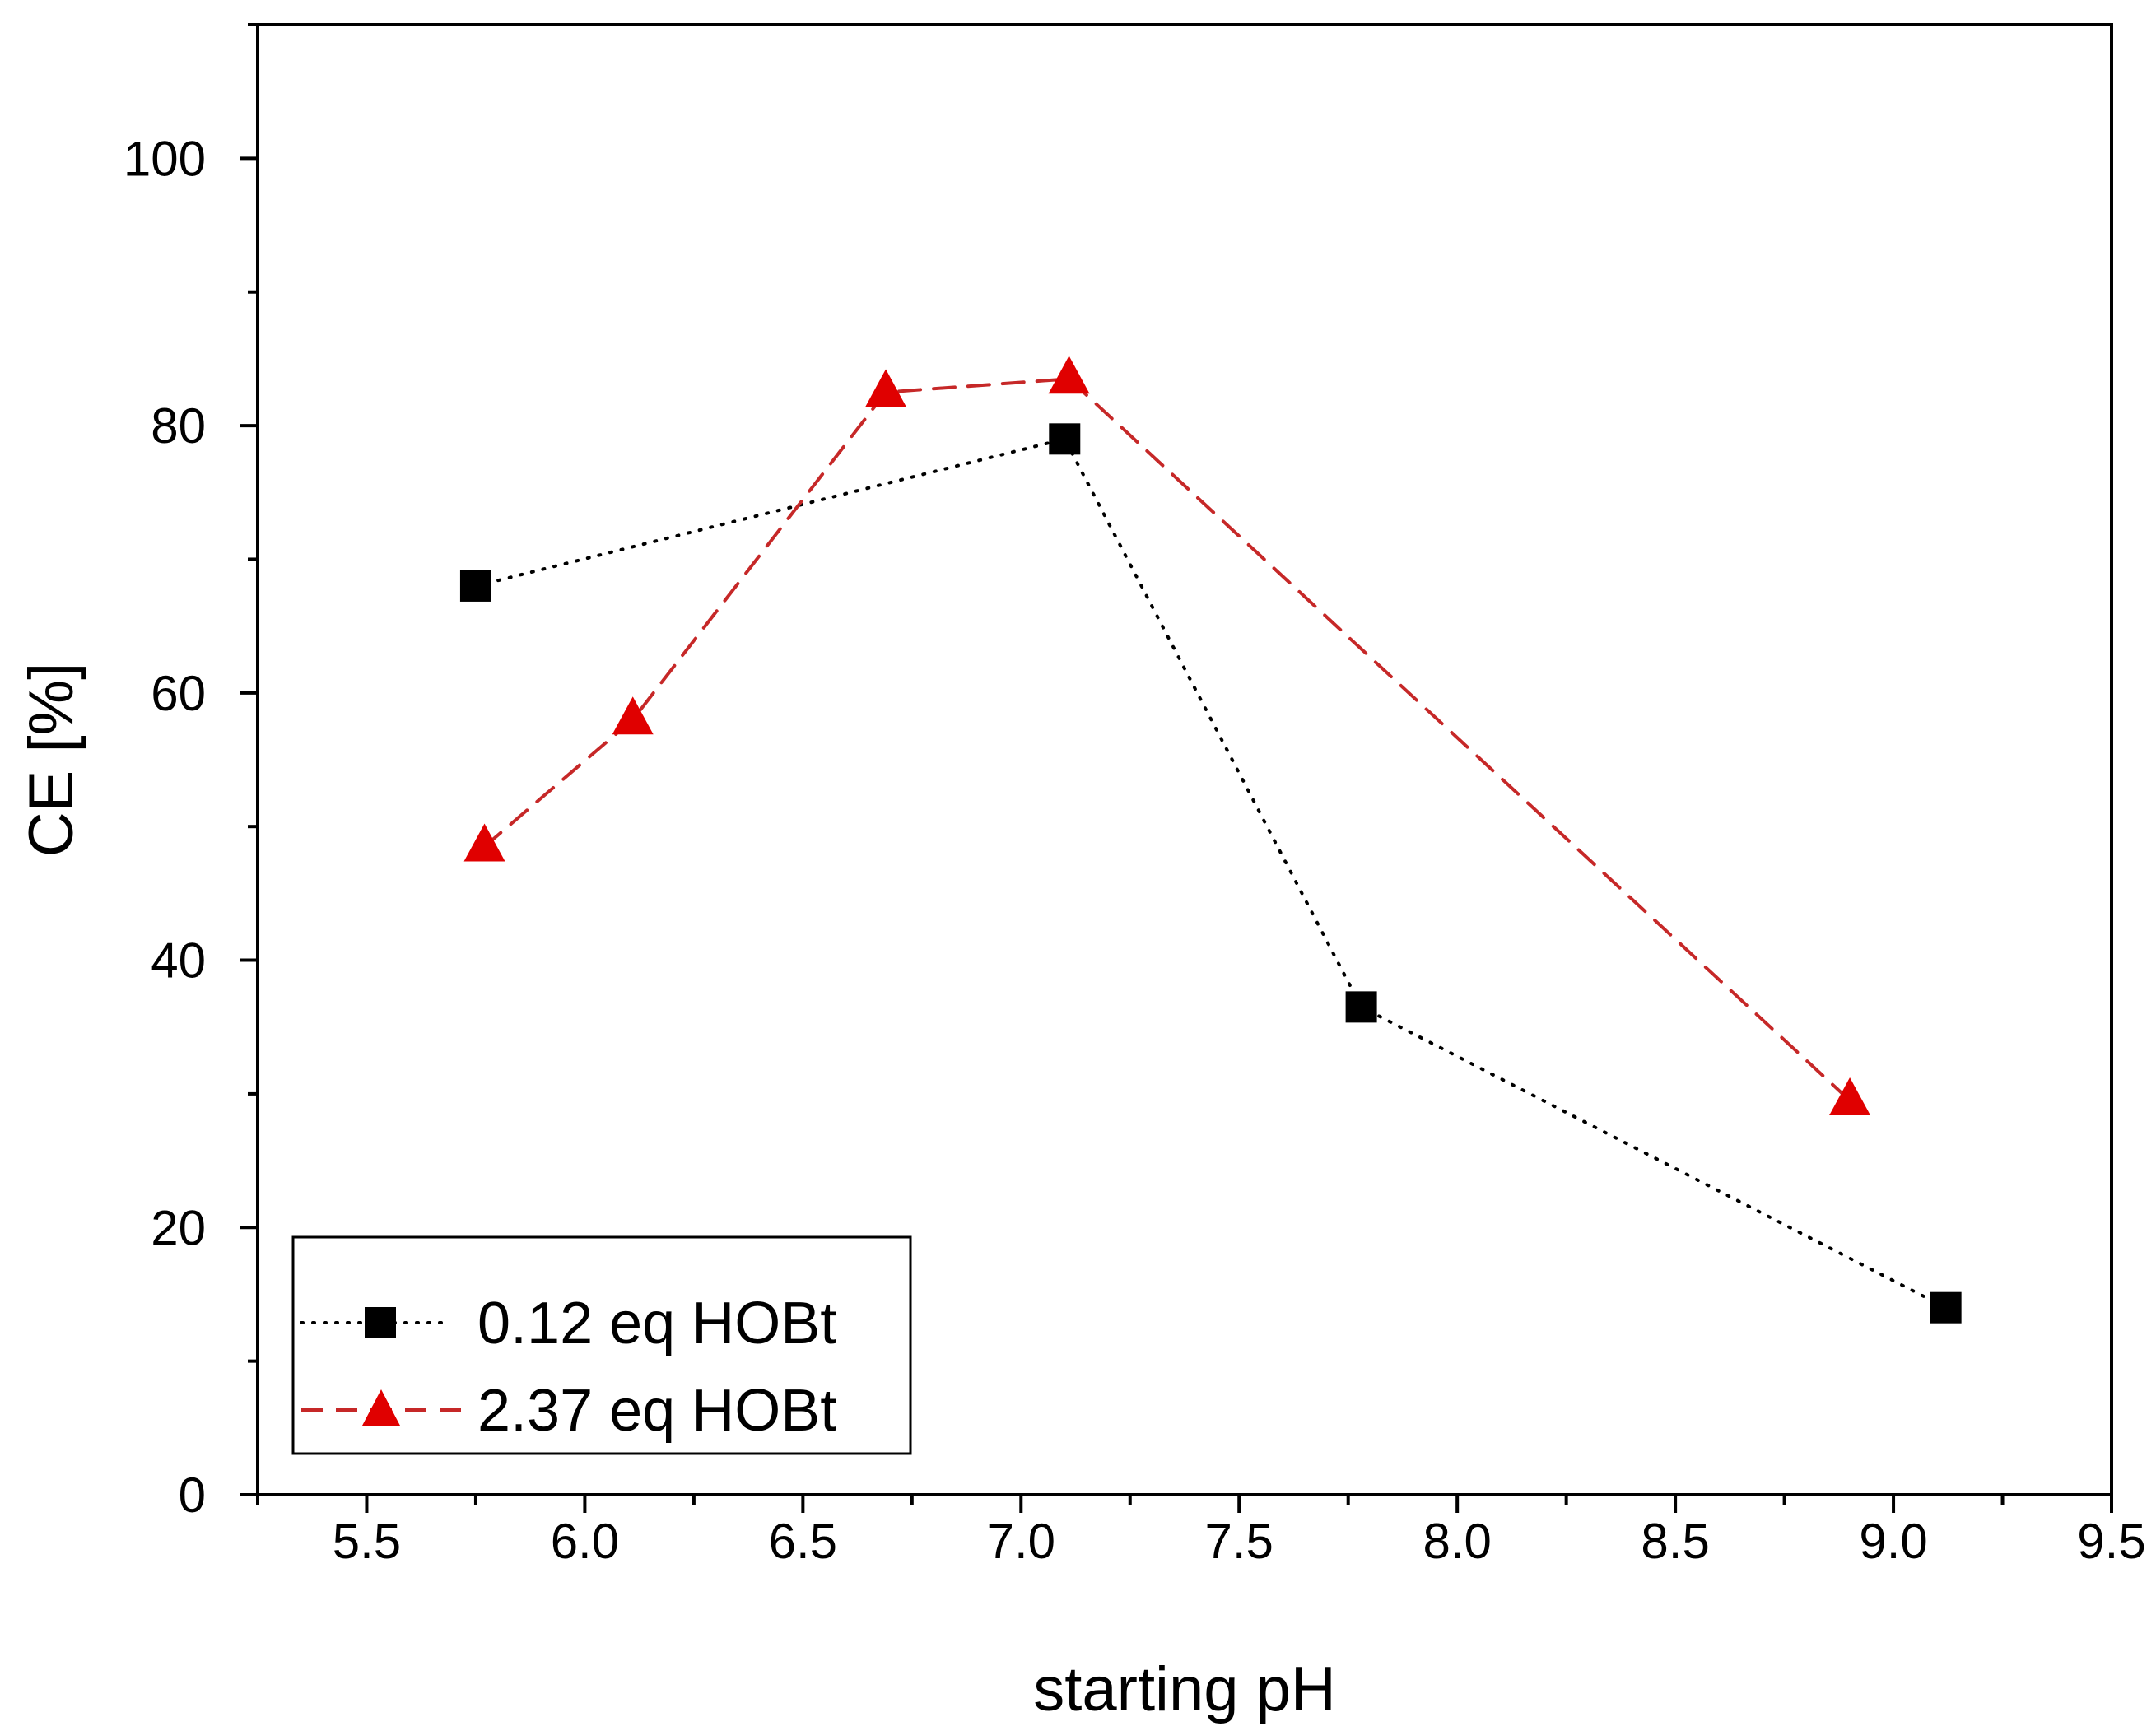 This screenshot has width=2156, height=1731. What do you see at coordinates (1457, 1541) in the screenshot?
I see `x-tick-label: 8.0` at bounding box center [1457, 1541].